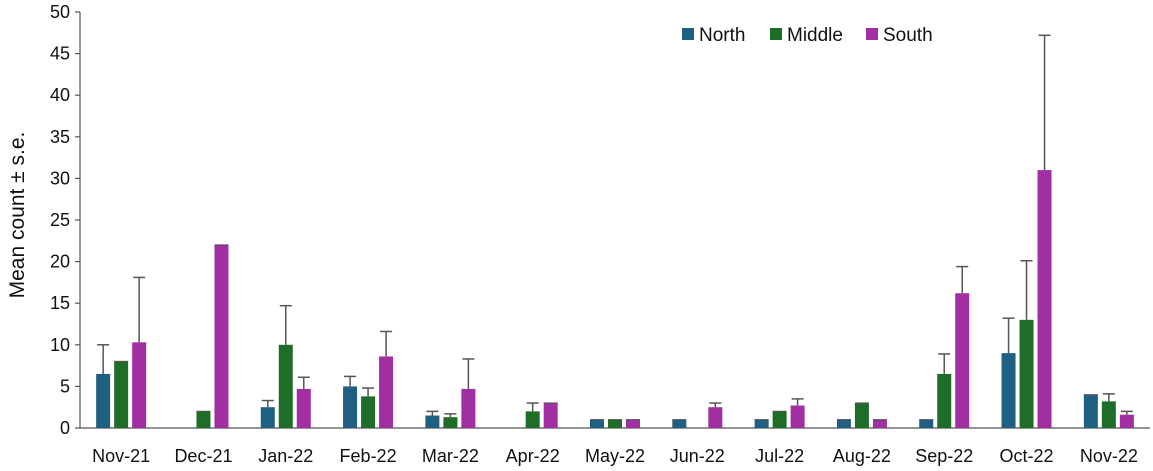  I want to click on y-tick-label: 20, so click(60, 262).